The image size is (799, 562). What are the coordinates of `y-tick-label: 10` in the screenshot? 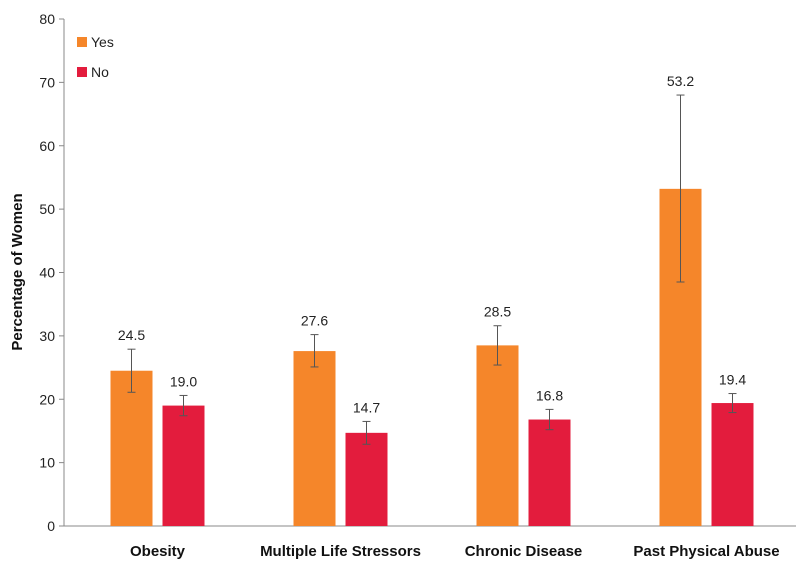 It's located at (47, 463).